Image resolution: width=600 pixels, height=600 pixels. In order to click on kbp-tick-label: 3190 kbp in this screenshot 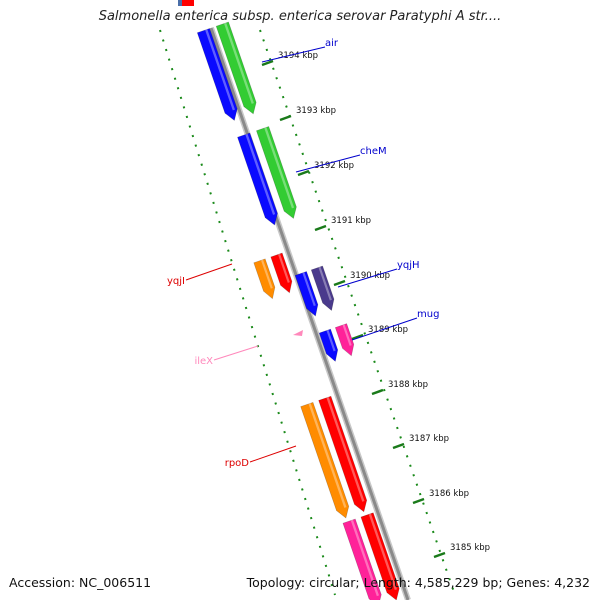, I will do `click(370, 276)`.